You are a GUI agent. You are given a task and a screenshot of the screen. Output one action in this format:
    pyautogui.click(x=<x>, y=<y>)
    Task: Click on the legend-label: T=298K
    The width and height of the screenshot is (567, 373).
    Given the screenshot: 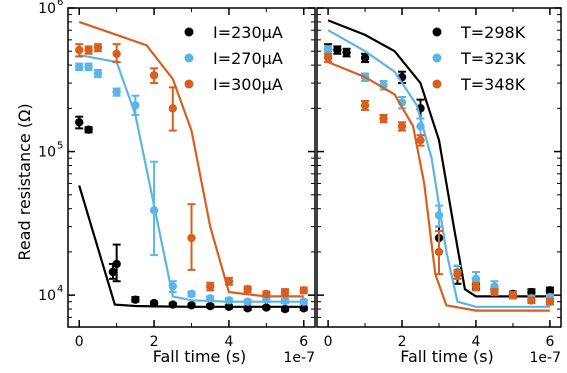 What is the action you would take?
    pyautogui.click(x=493, y=32)
    